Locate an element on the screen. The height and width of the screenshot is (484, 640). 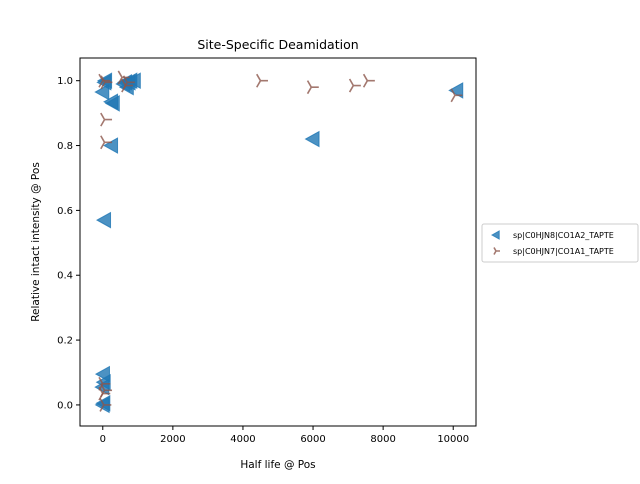
y-tick-label: 0.6 is located at coordinates (65, 211).